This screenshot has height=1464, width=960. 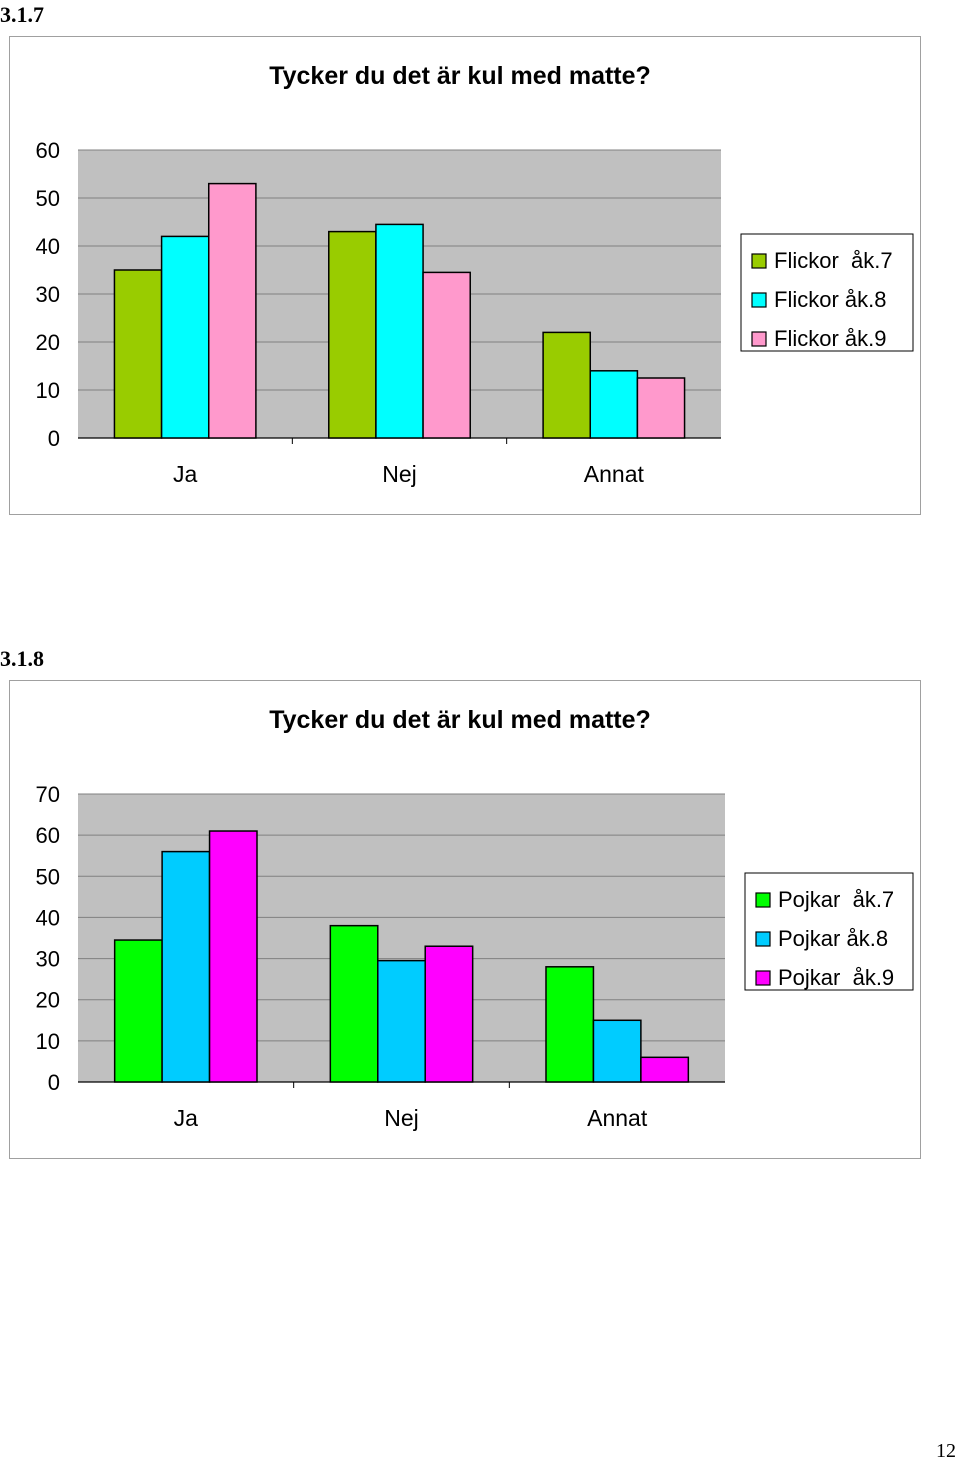 I want to click on legend-label: Flickor åk.7, so click(x=833, y=260).